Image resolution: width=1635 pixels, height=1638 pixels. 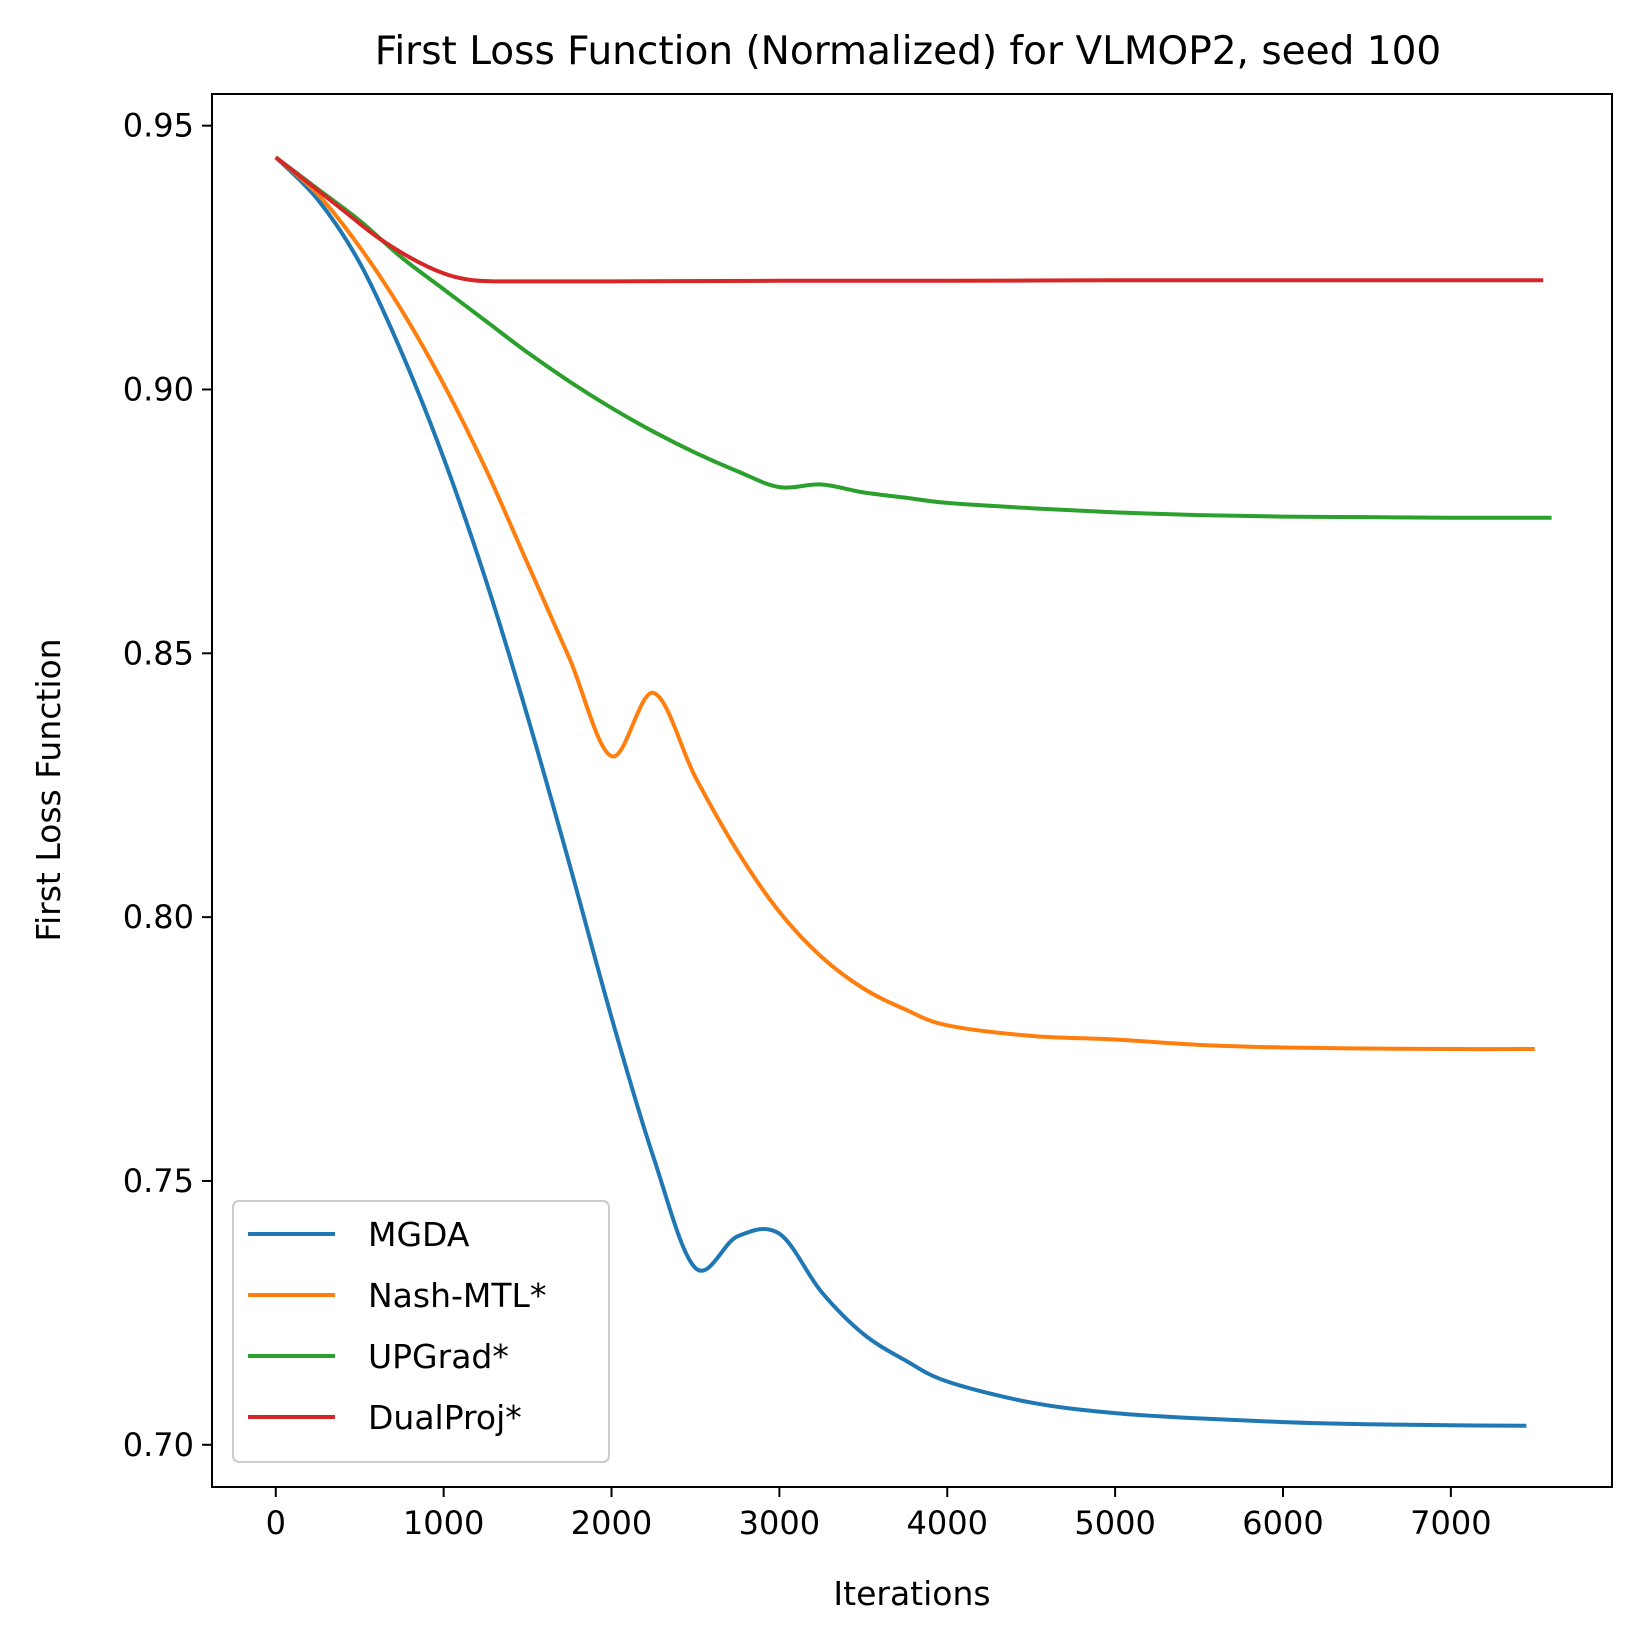 What do you see at coordinates (158, 653) in the screenshot?
I see `y-tick-label: 0.85` at bounding box center [158, 653].